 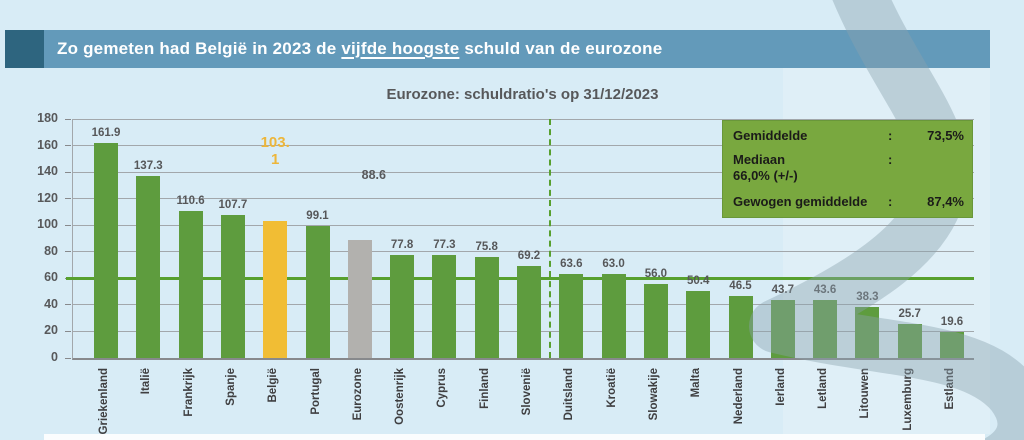 What do you see at coordinates (51, 250) in the screenshot?
I see `y-axis-label: 80` at bounding box center [51, 250].